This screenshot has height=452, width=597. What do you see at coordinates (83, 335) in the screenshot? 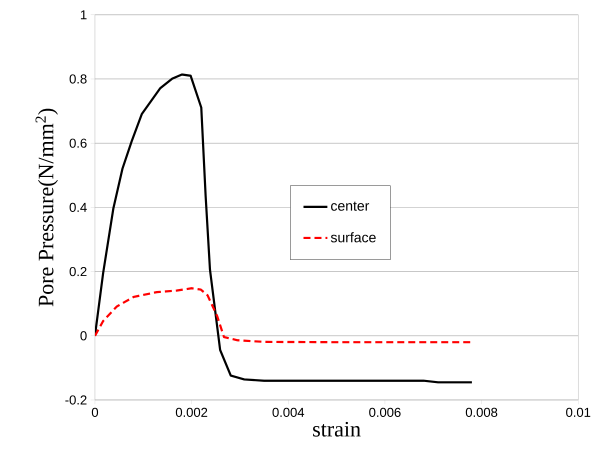
I see `y-tick-label: 0` at bounding box center [83, 335].